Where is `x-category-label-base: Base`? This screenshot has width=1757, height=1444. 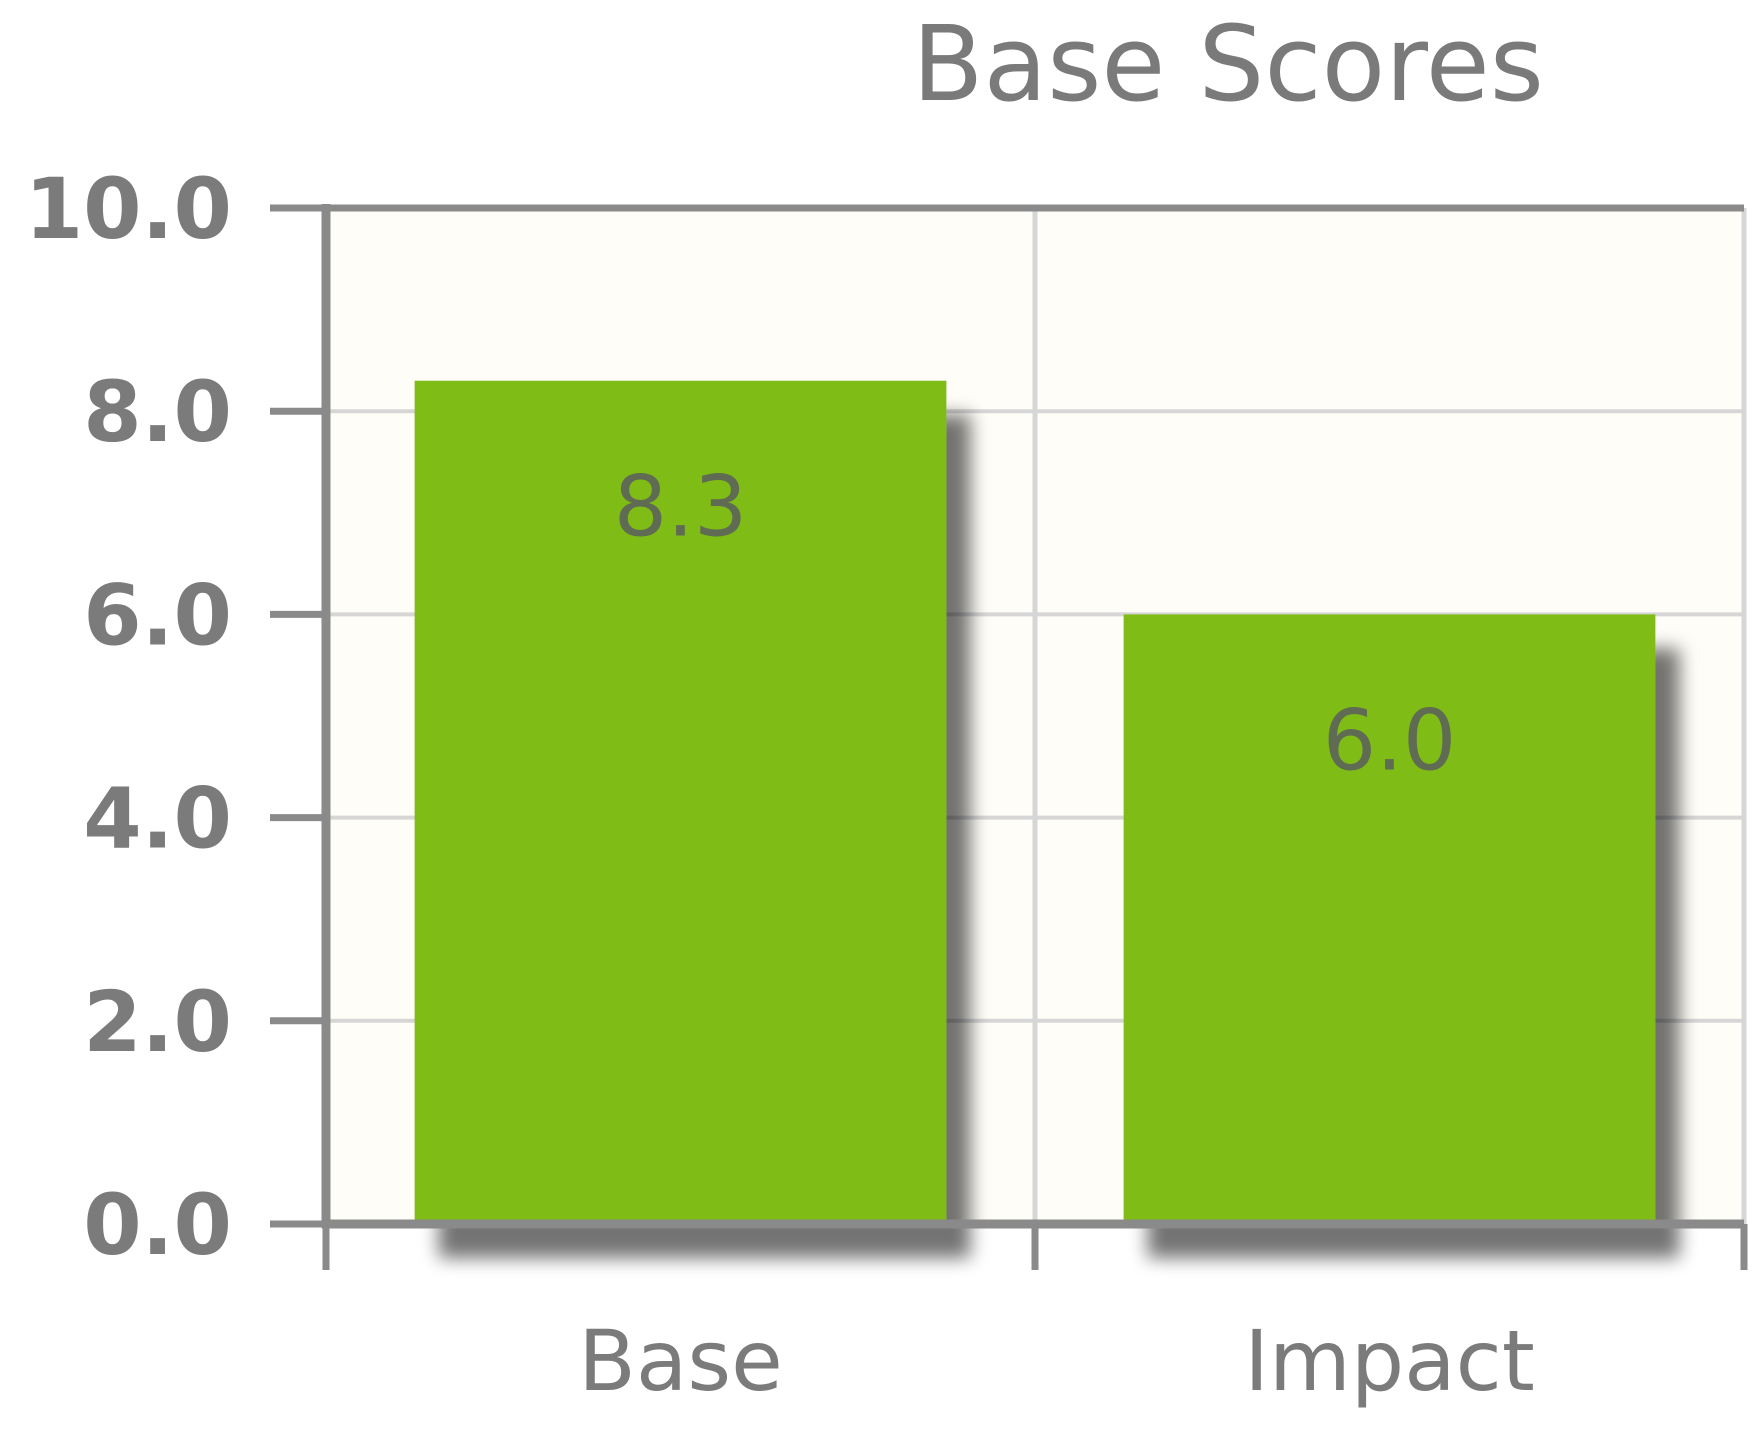
x-category-label-base: Base is located at coordinates (680, 1361).